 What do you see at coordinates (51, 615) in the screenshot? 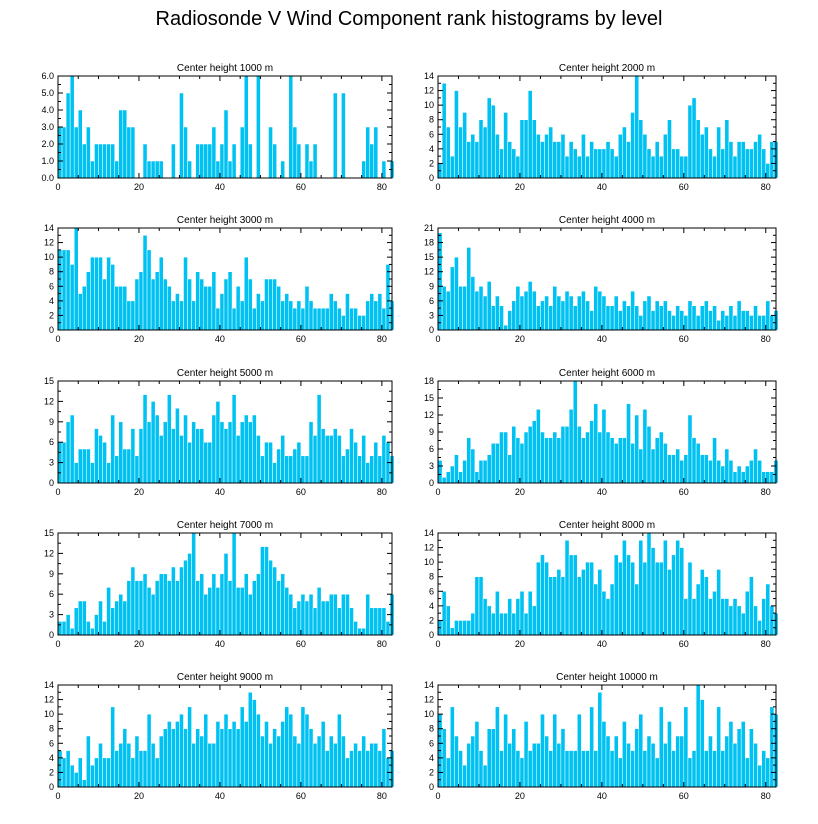
I see `y-tick-label: 3` at bounding box center [51, 615].